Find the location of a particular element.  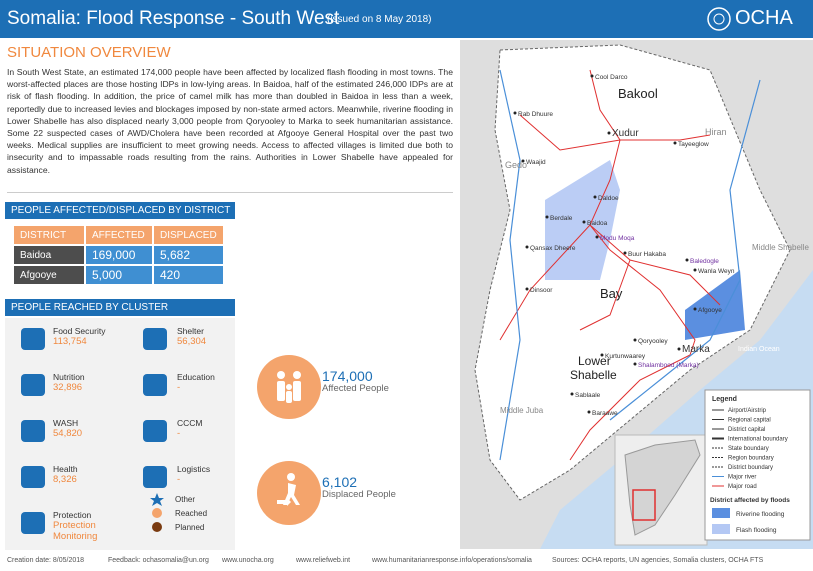

place-label: Baidoa is located at coordinates (597, 223).